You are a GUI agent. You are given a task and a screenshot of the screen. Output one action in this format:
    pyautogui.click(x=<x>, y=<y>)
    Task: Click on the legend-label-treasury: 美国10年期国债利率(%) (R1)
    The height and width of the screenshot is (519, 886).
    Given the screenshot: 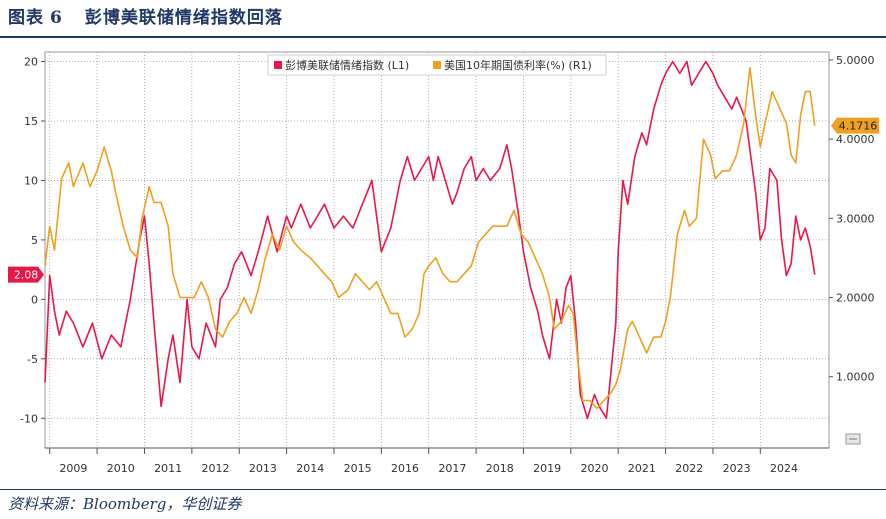 What is the action you would take?
    pyautogui.click(x=518, y=65)
    